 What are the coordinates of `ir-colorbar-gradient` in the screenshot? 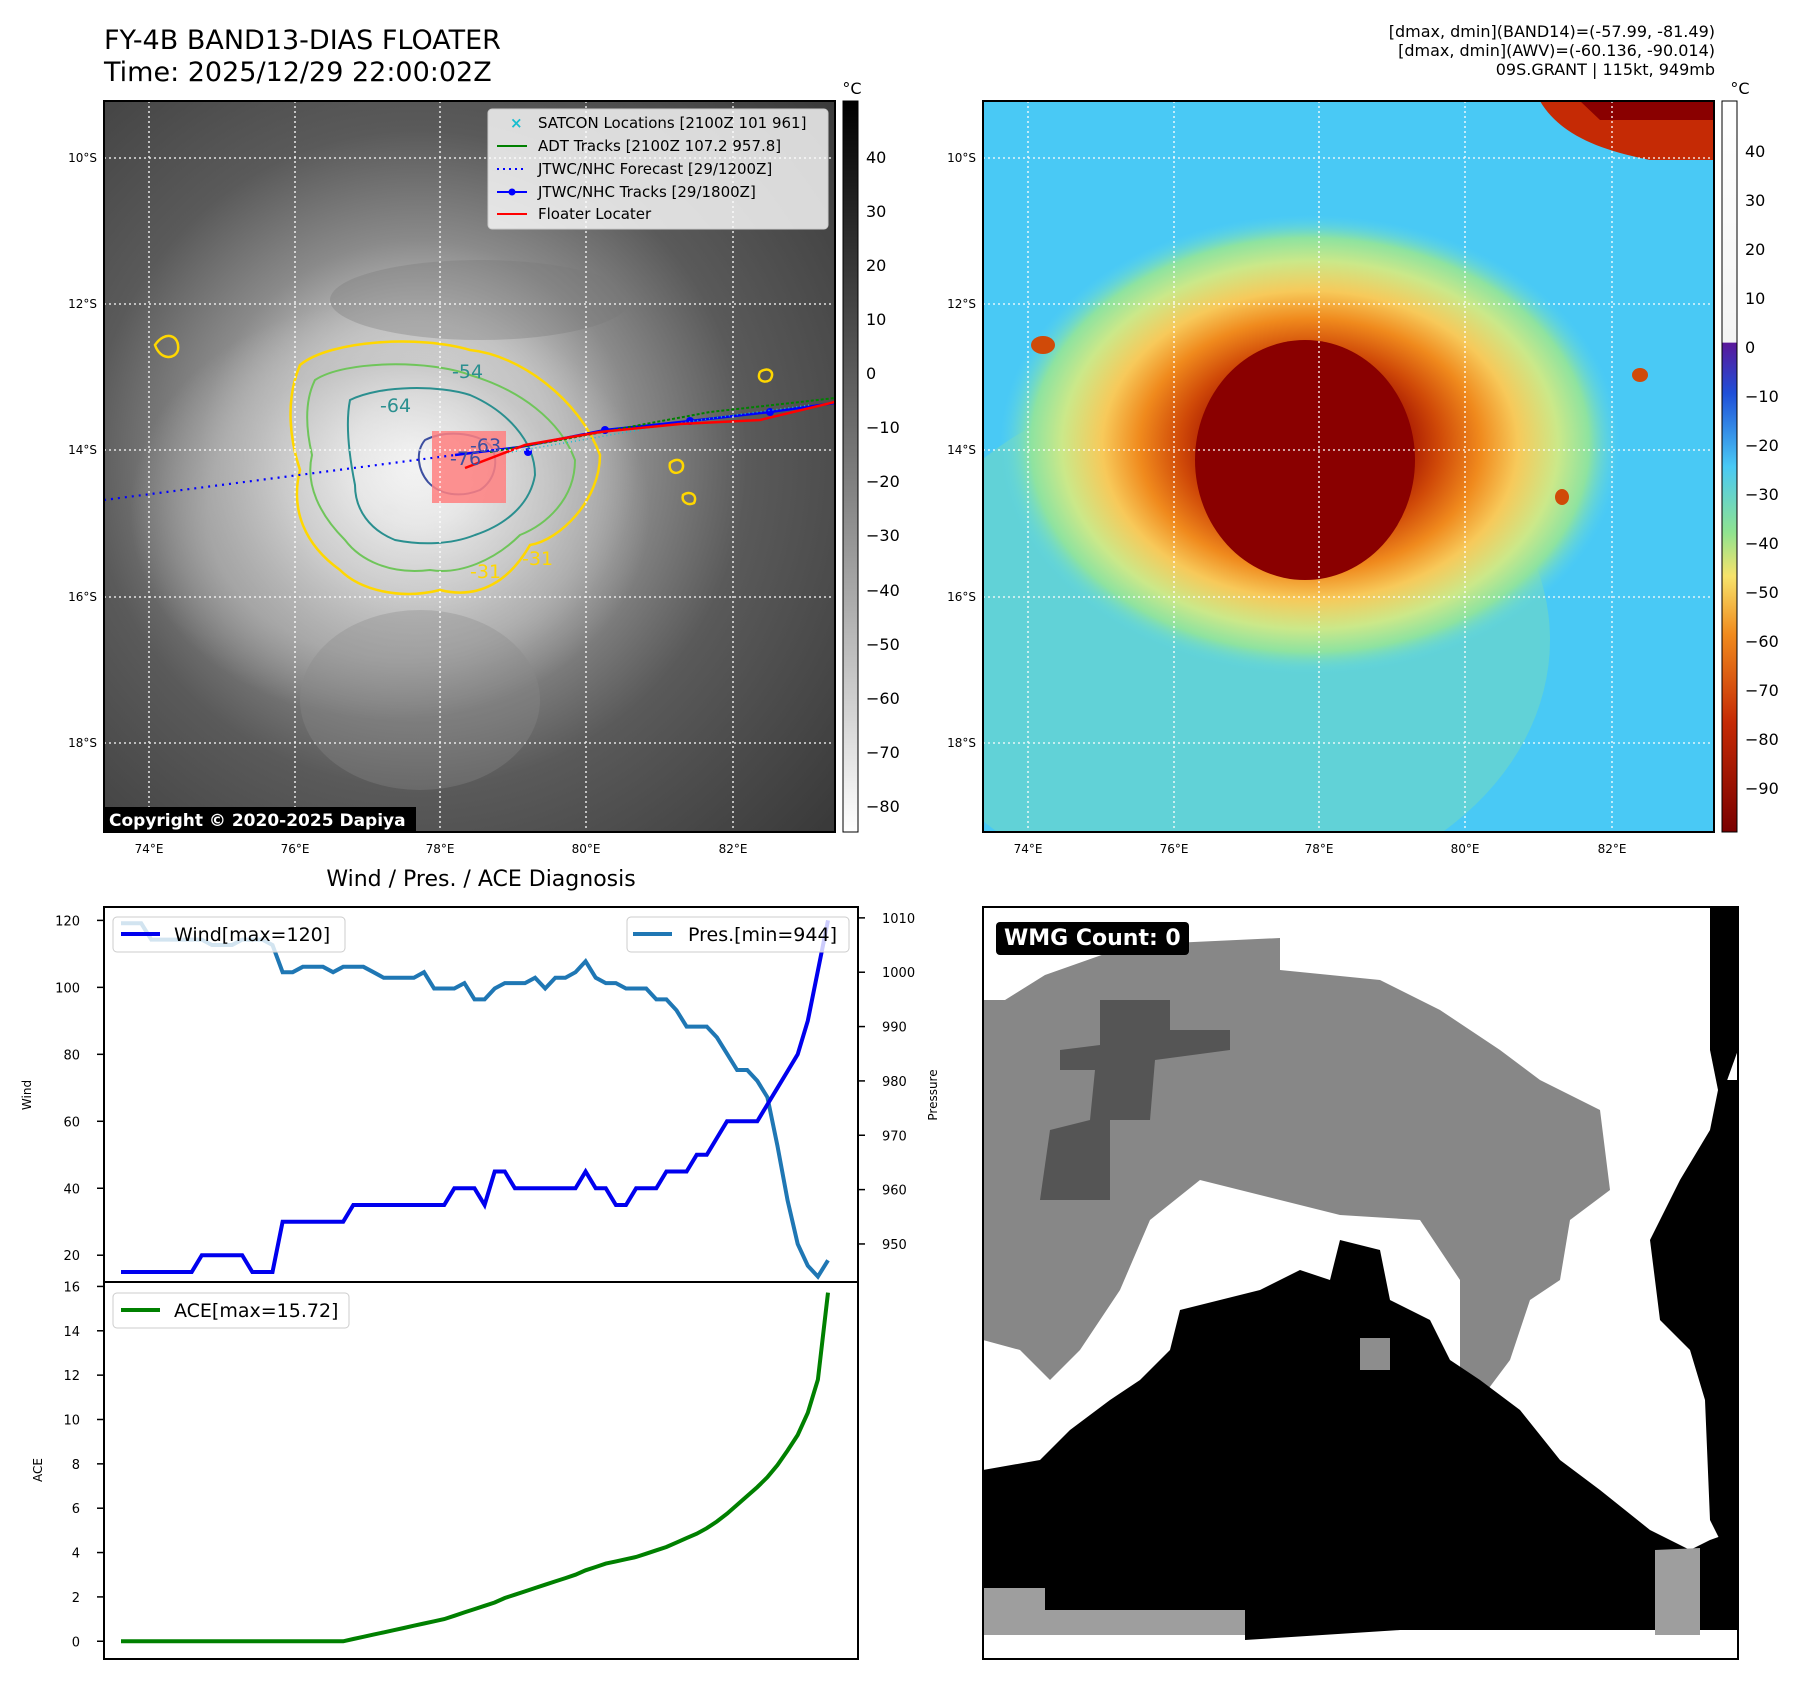 It's located at (850, 466).